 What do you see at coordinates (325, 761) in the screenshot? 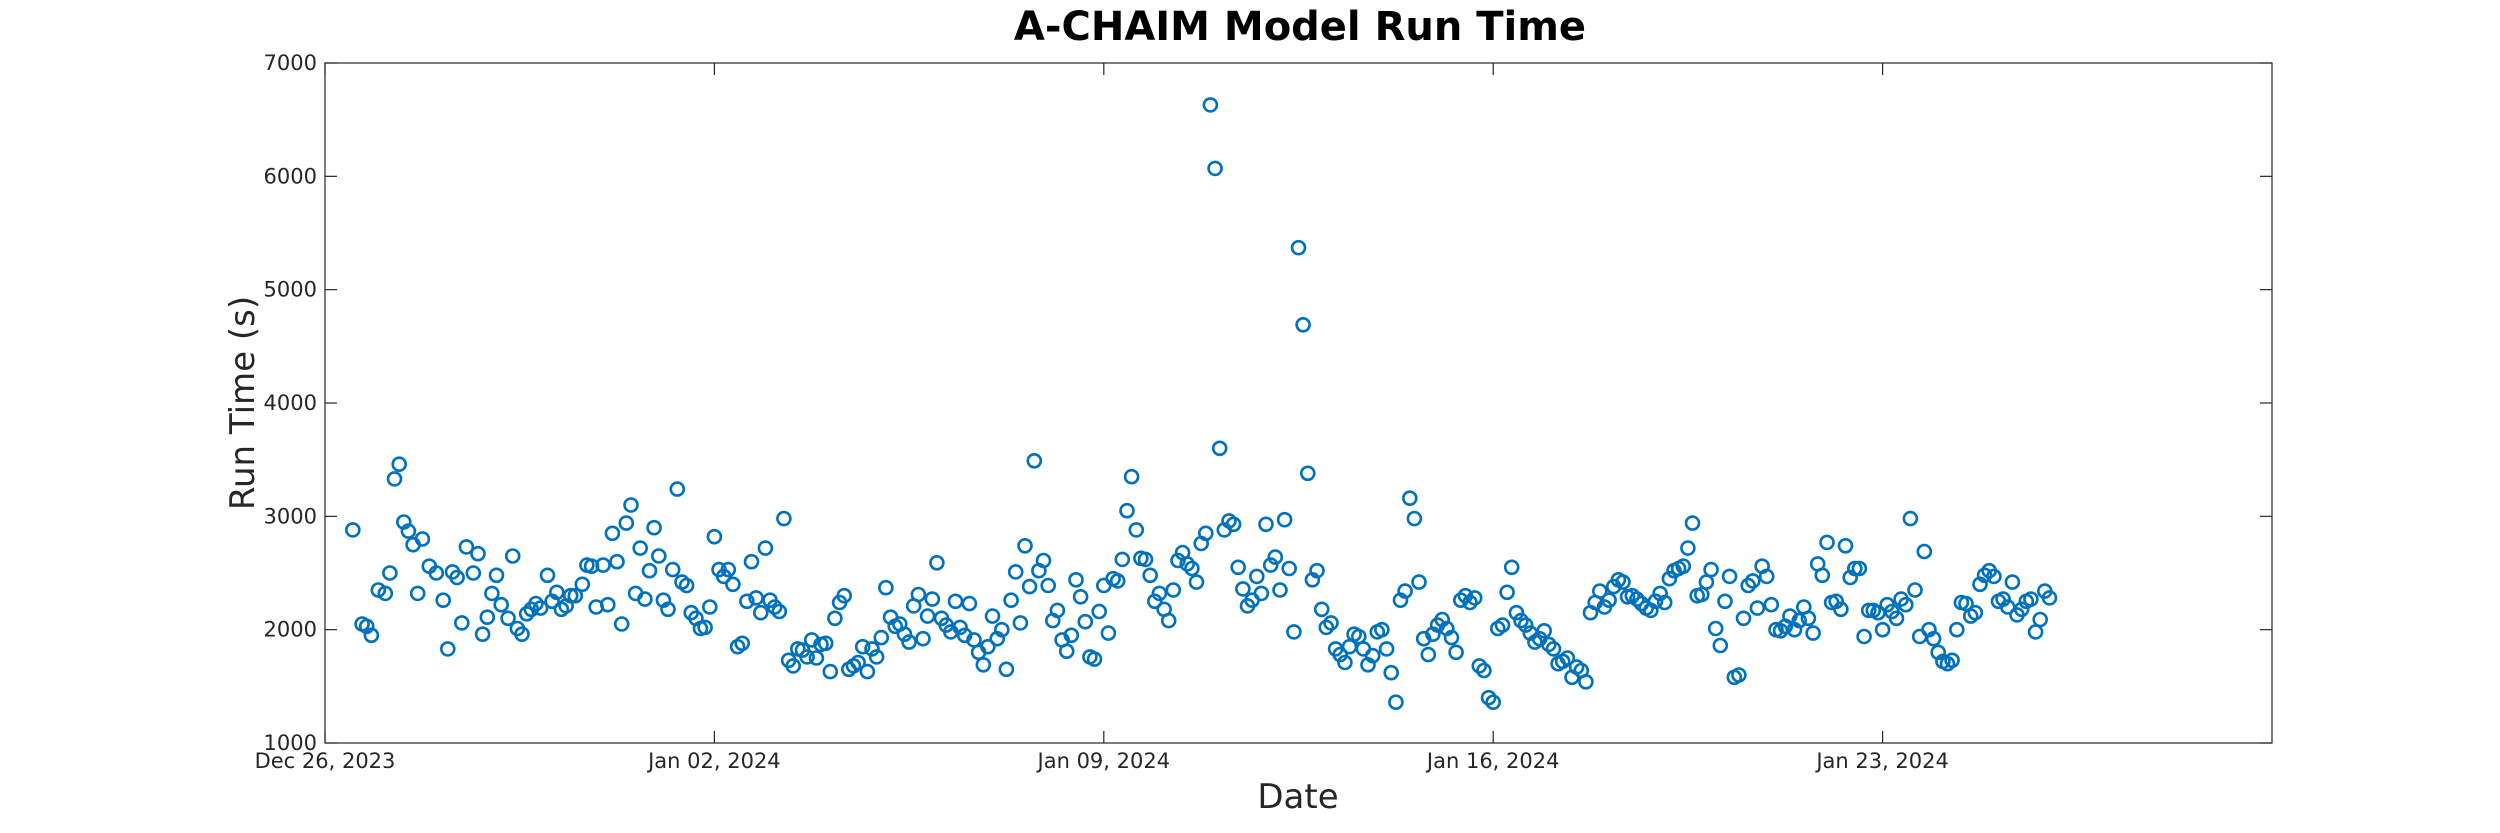
I see `x-tick-label: Dec 26, 2023` at bounding box center [325, 761].